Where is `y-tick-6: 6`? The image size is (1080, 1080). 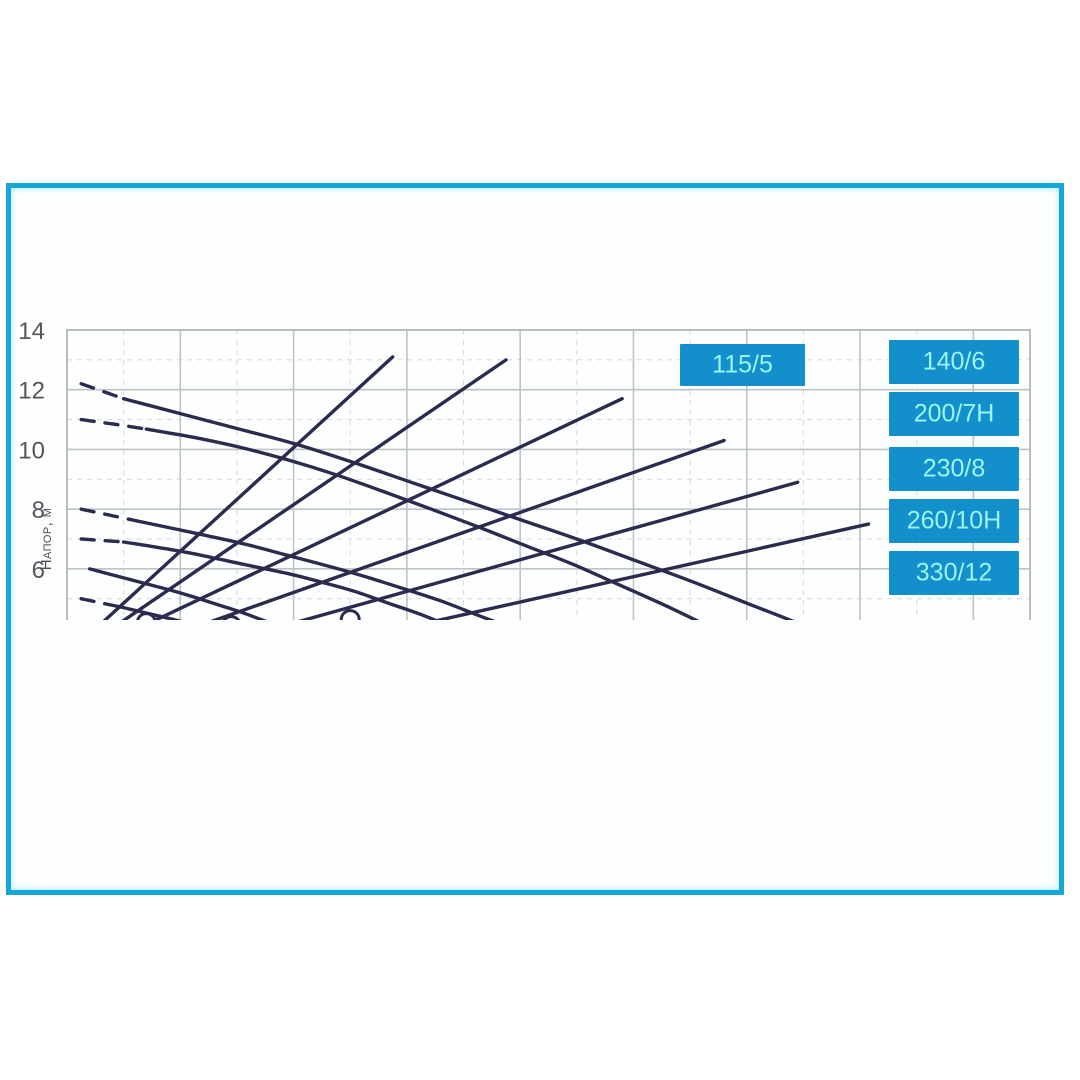
y-tick-6: 6 is located at coordinates (38, 570).